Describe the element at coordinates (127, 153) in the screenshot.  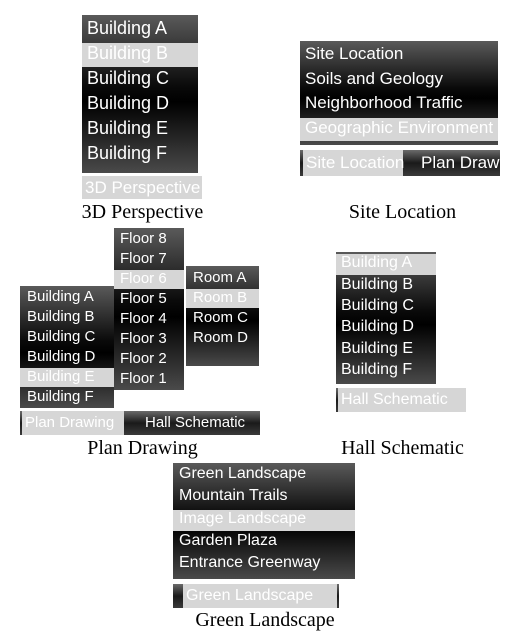
I see `perspective-item-building-f: Building F` at that location.